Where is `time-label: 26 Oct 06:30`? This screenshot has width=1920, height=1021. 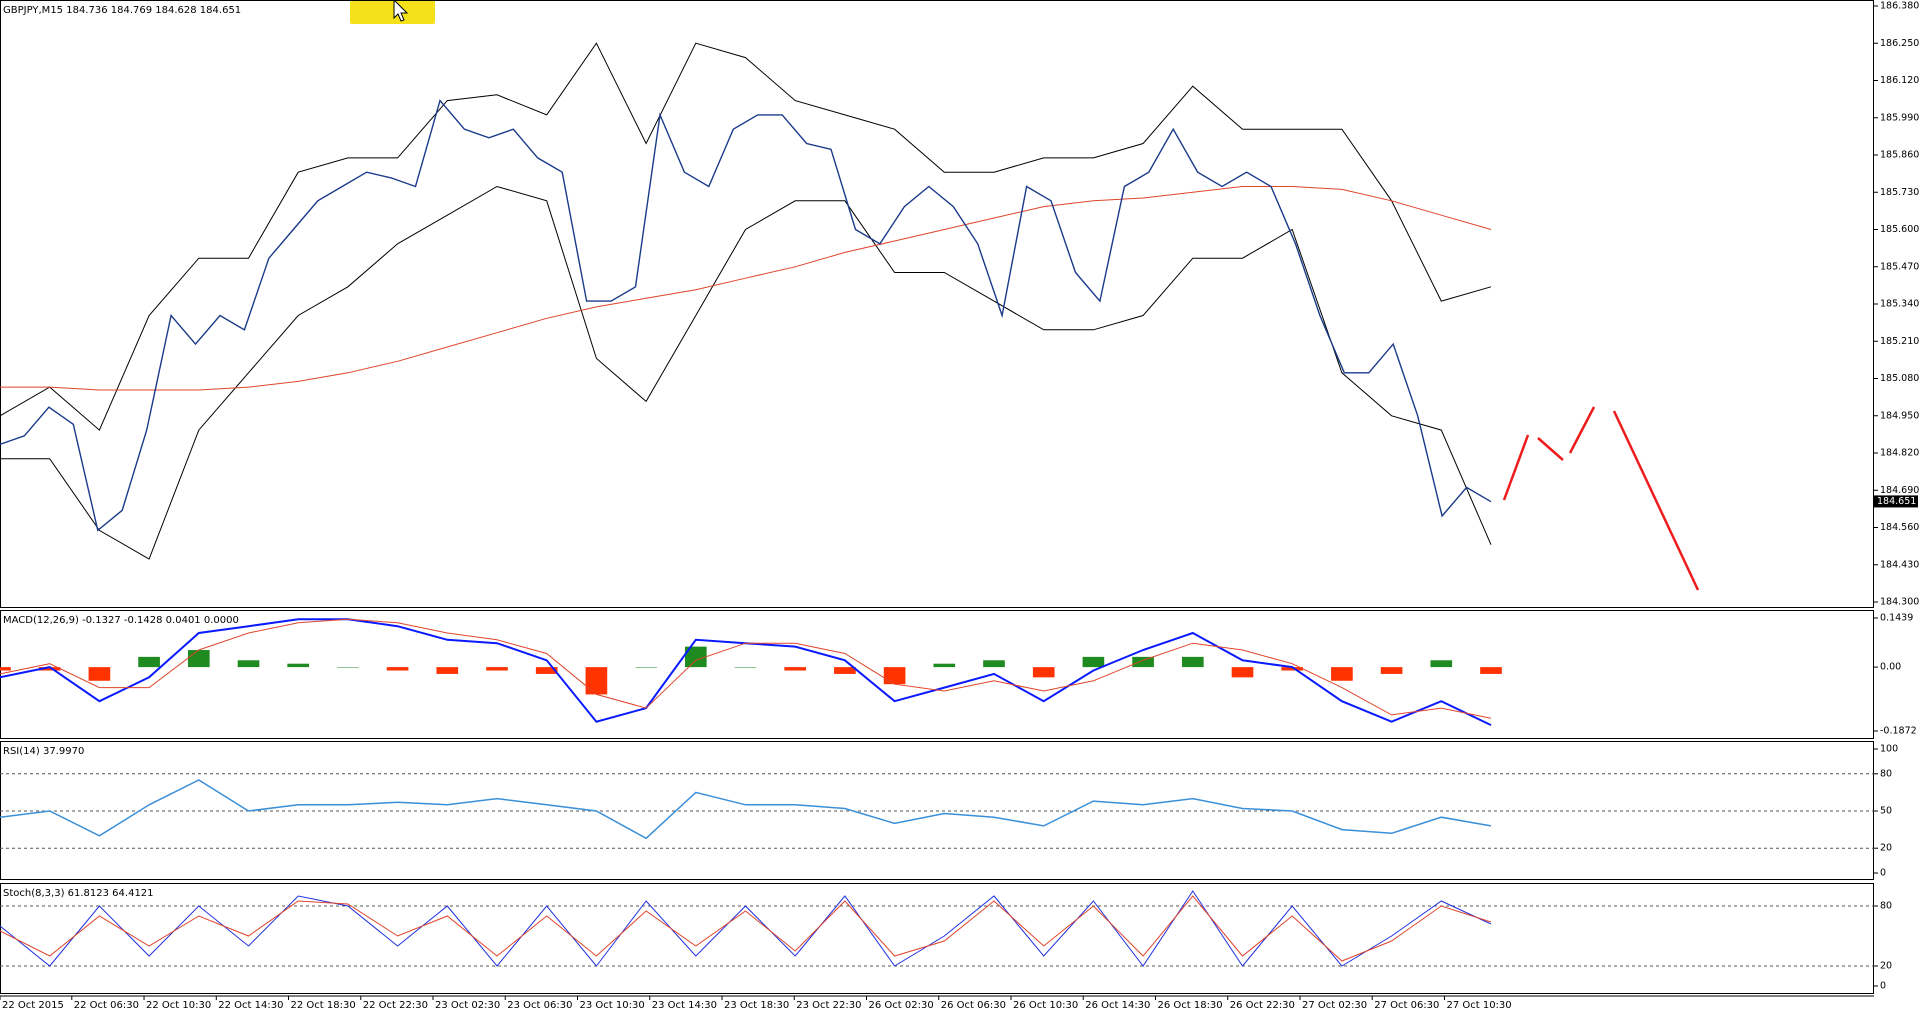 time-label: 26 Oct 06:30 is located at coordinates (973, 1005).